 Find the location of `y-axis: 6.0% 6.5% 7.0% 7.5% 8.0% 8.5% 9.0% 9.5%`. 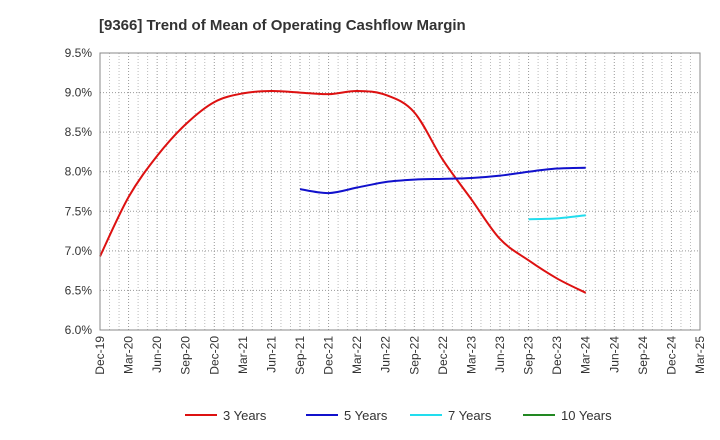

y-axis: 6.0% 6.5% 7.0% 7.5% 8.0% 8.5% 9.0% 9.5% is located at coordinates (79, 191).